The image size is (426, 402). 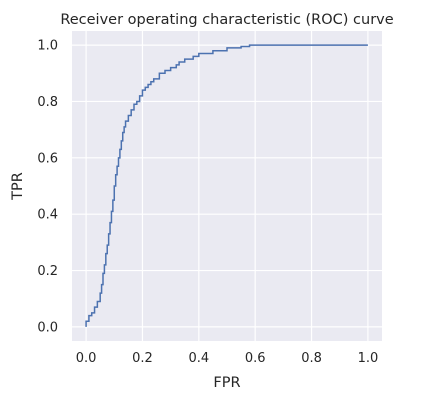 I want to click on x-tick-label: 0.8, so click(x=311, y=358).